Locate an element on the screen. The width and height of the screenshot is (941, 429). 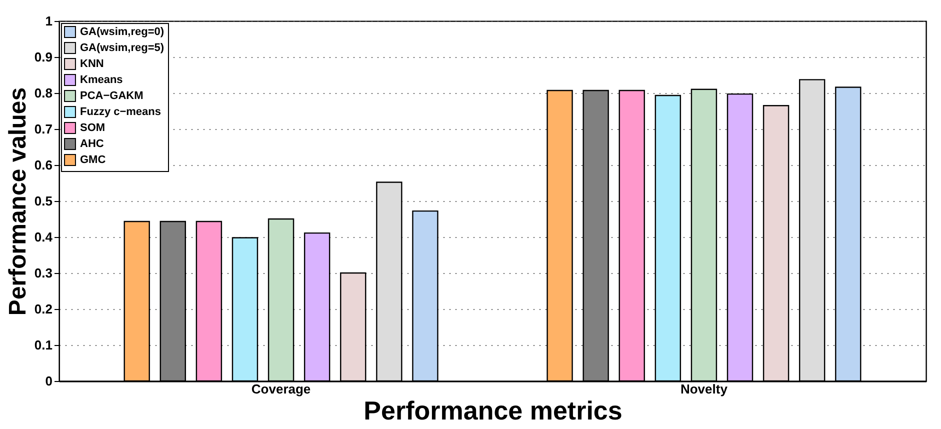
y-tick-label: 0.6 is located at coordinates (43, 165).